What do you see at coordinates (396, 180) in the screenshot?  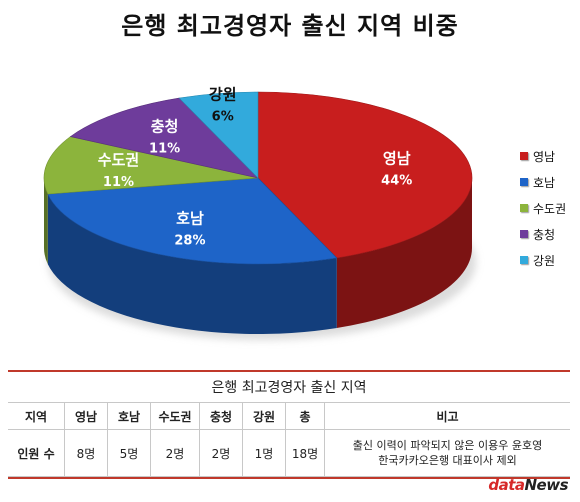 I see `slice-value-label: 44%` at bounding box center [396, 180].